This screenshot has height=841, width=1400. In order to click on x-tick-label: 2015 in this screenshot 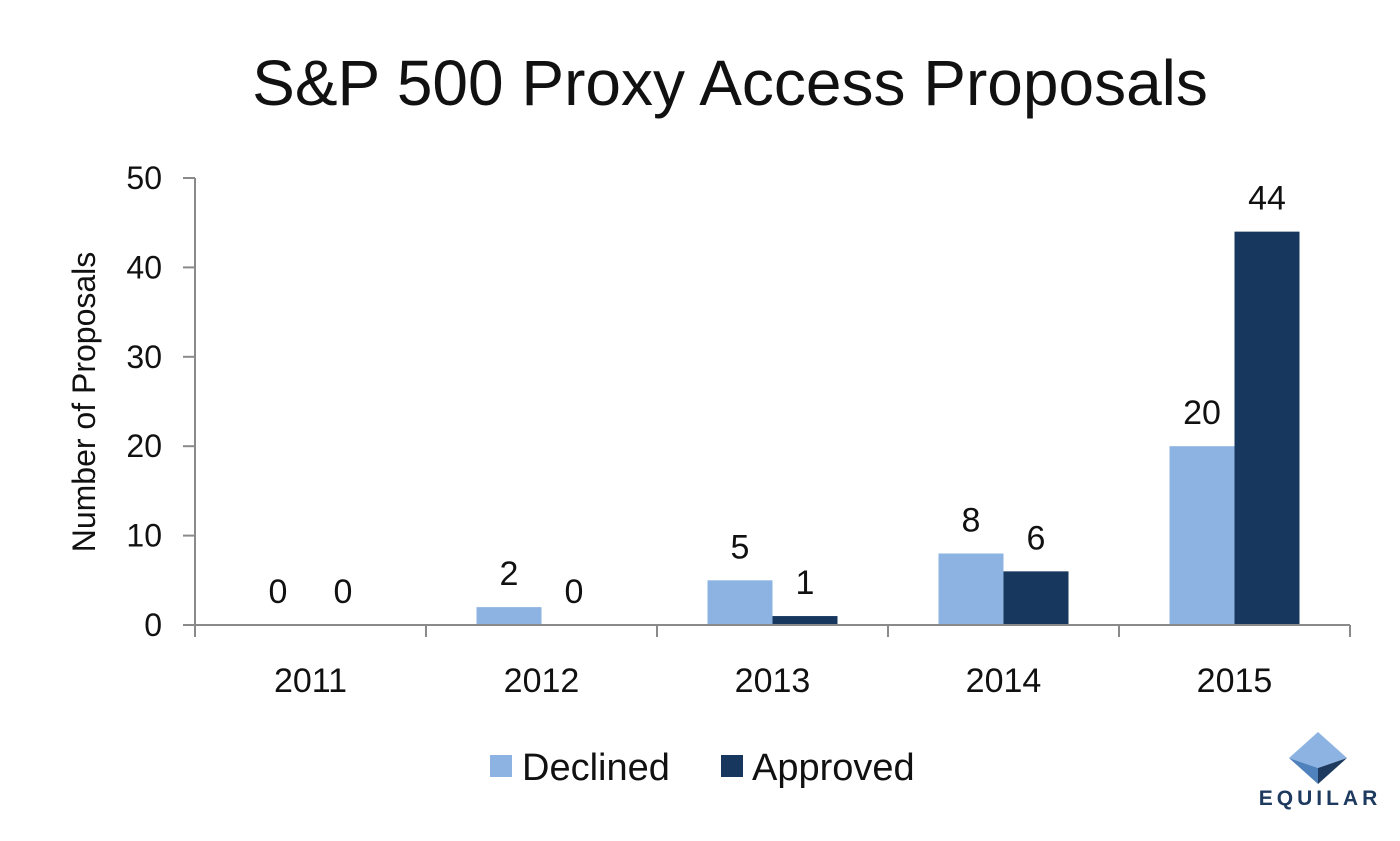, I will do `click(1235, 681)`.